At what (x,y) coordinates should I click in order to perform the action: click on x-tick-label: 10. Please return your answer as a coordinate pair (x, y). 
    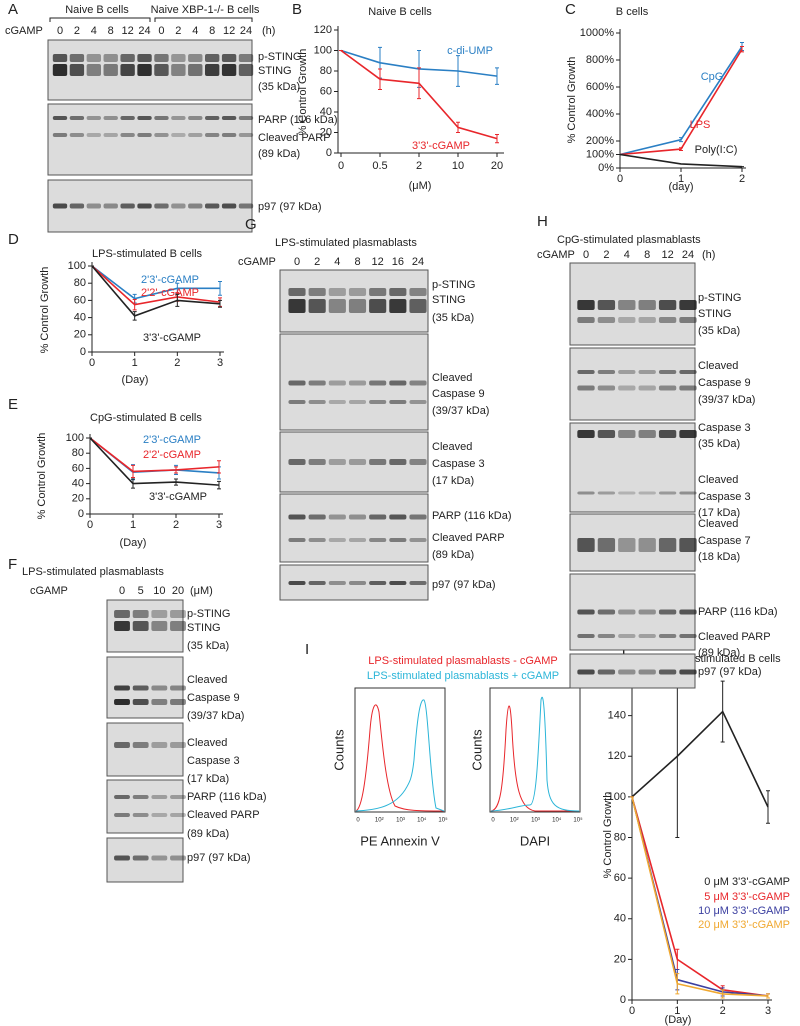
    Looking at the image, I should click on (458, 166).